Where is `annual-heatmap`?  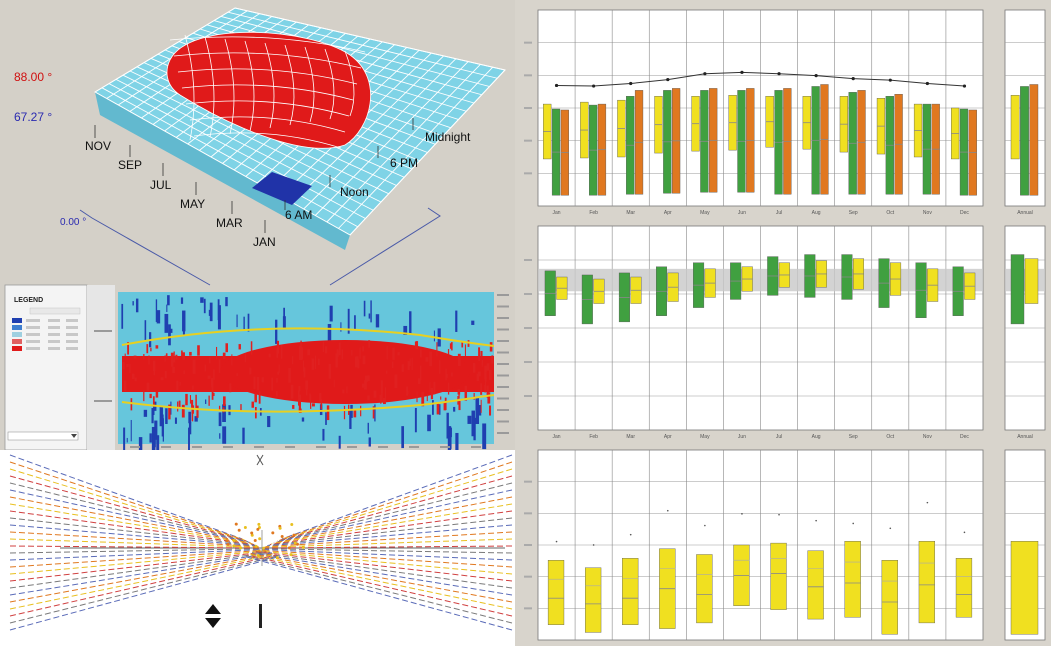 annual-heatmap is located at coordinates (301, 376).